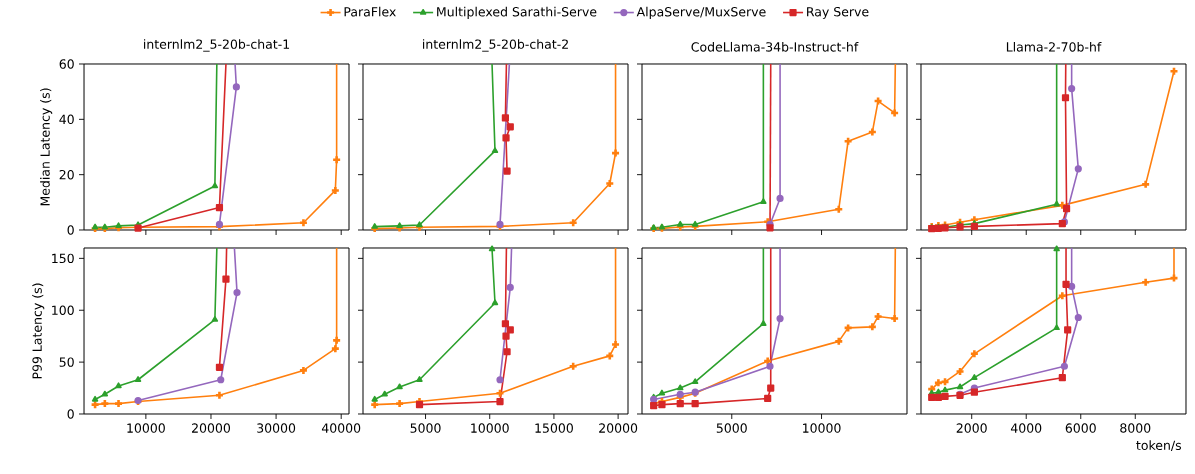  I want to click on legend-label: Multiplexed Sarathi-Serve, so click(517, 12).